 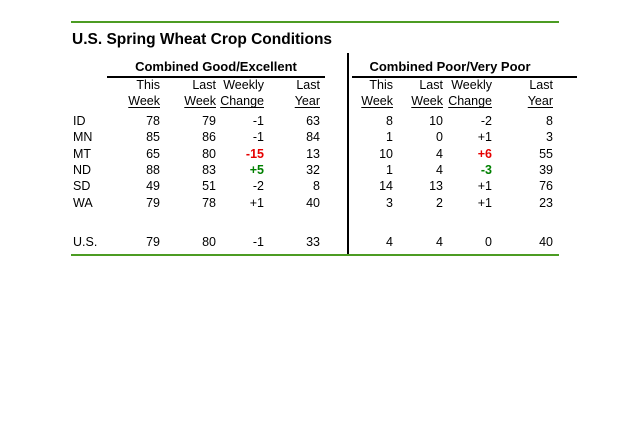 I want to click on col-header-ge-year: Year, so click(x=307, y=101).